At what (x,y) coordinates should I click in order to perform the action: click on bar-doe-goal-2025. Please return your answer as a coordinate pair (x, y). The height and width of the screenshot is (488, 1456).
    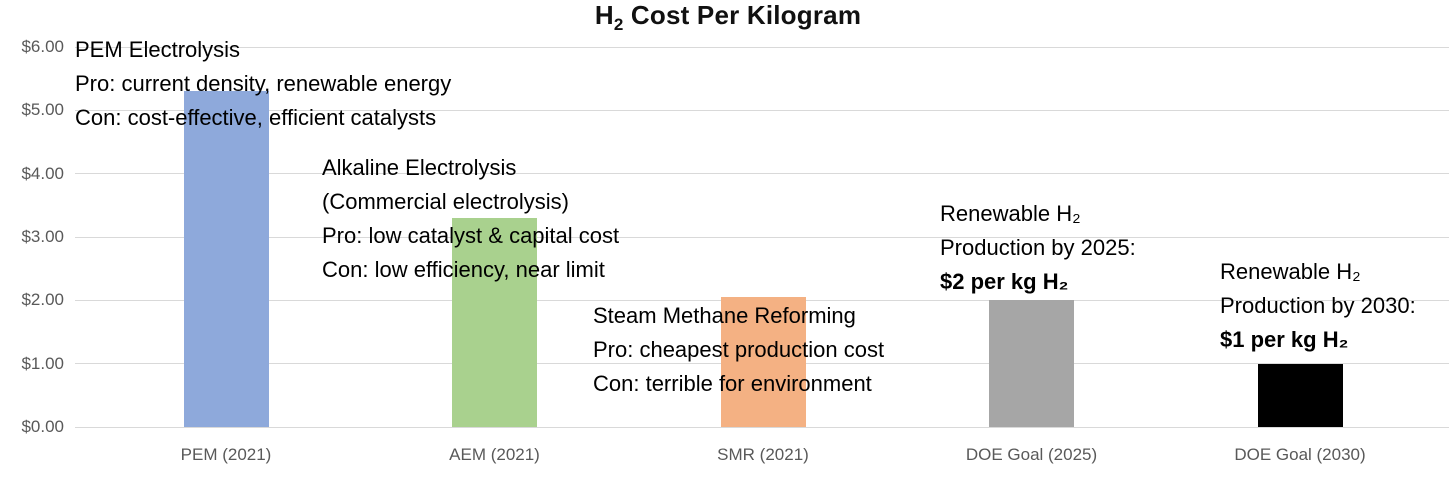
    Looking at the image, I should click on (1031, 363).